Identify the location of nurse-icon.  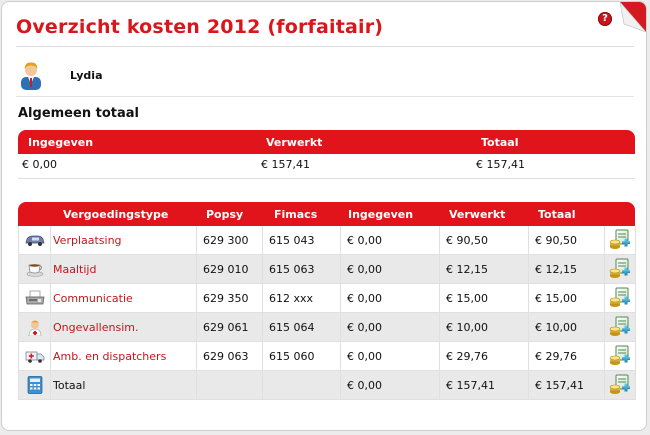
(34, 328).